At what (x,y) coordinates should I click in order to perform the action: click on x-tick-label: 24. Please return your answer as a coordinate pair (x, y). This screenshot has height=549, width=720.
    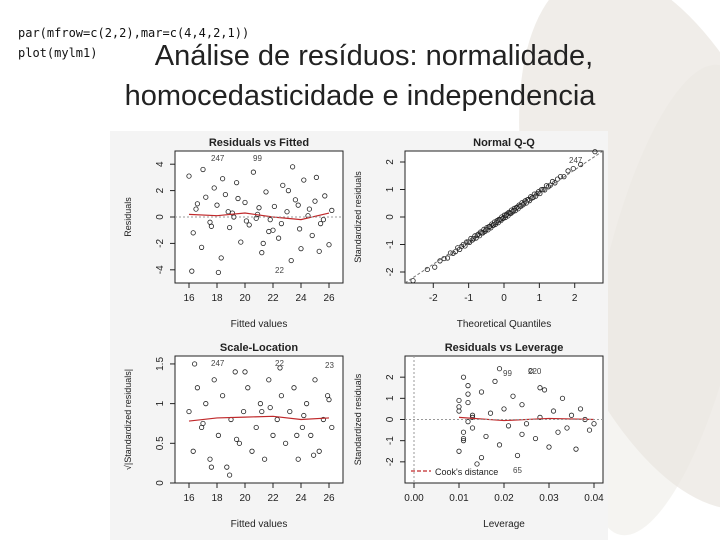
    Looking at the image, I should click on (301, 298).